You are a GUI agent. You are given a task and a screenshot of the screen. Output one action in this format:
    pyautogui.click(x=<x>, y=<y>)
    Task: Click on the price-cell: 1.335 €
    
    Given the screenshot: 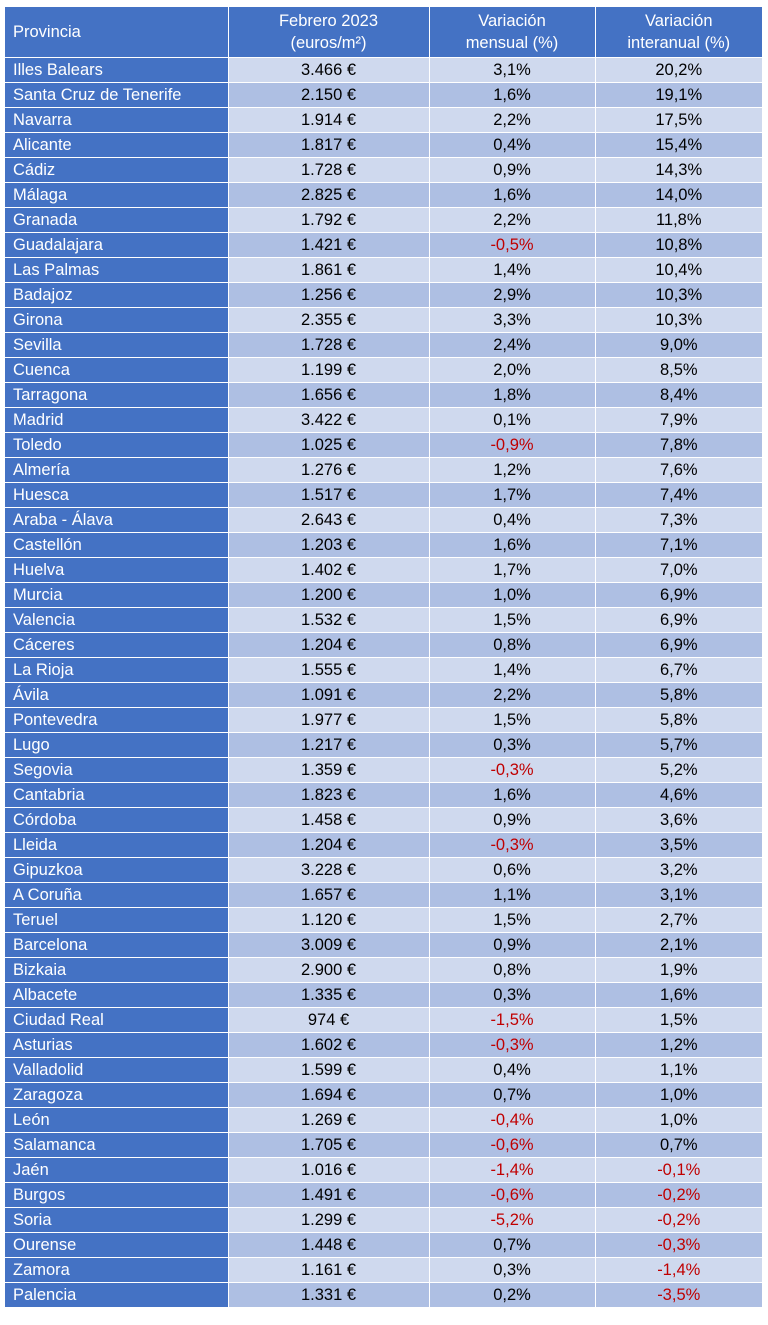 What is the action you would take?
    pyautogui.click(x=329, y=995)
    